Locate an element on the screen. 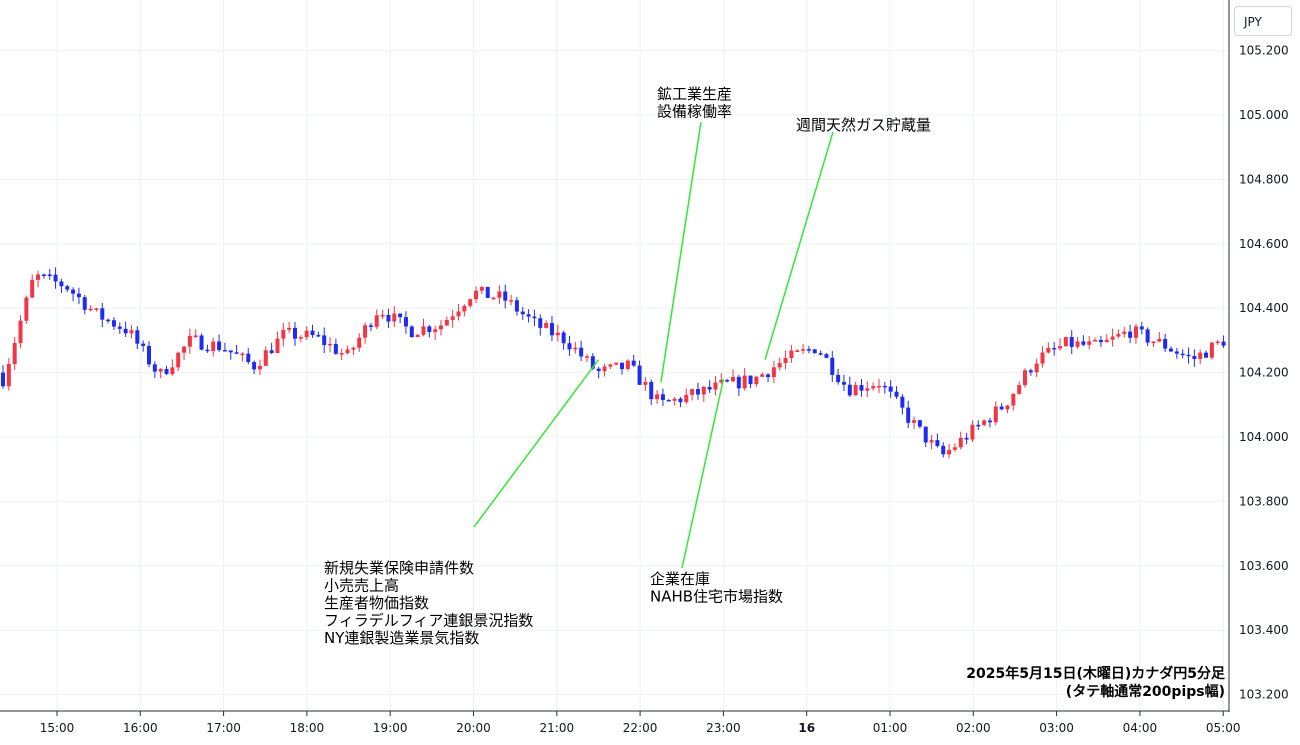 The height and width of the screenshot is (745, 1300). ann-claims-text: 生産者物価指数 is located at coordinates (376, 603).